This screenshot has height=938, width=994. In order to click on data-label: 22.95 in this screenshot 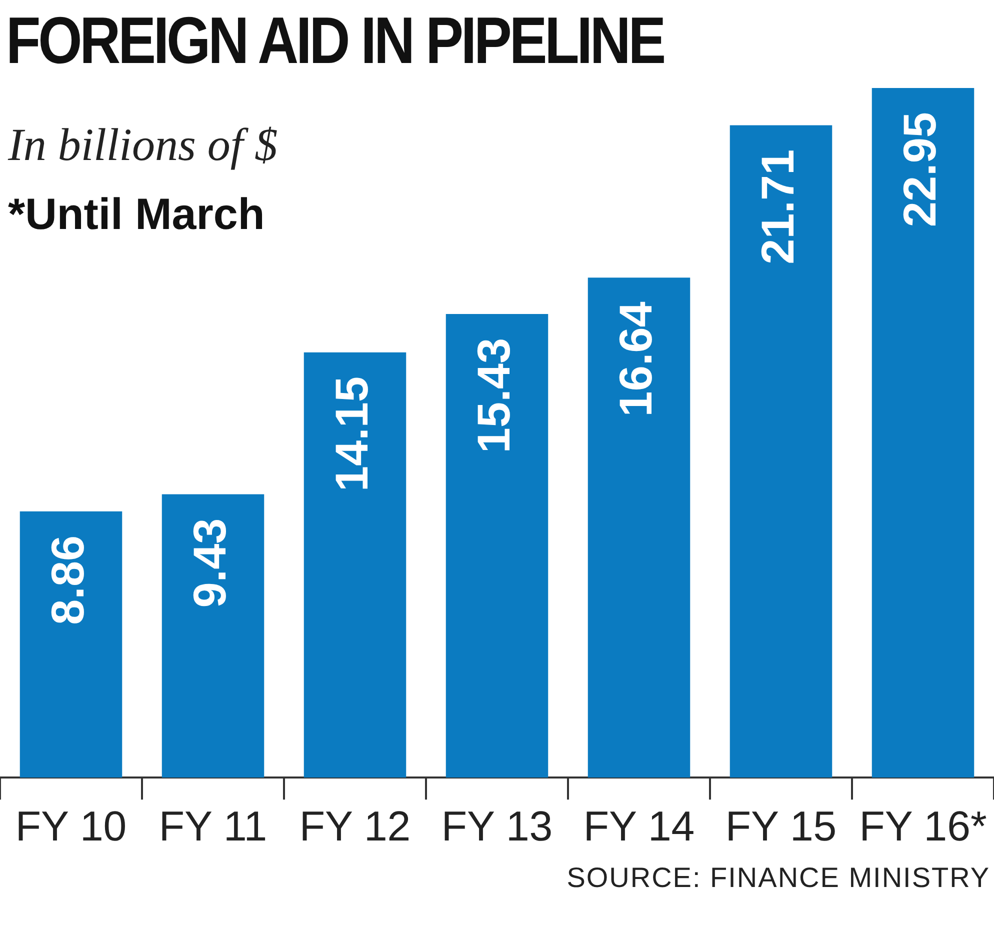, I will do `click(920, 170)`.